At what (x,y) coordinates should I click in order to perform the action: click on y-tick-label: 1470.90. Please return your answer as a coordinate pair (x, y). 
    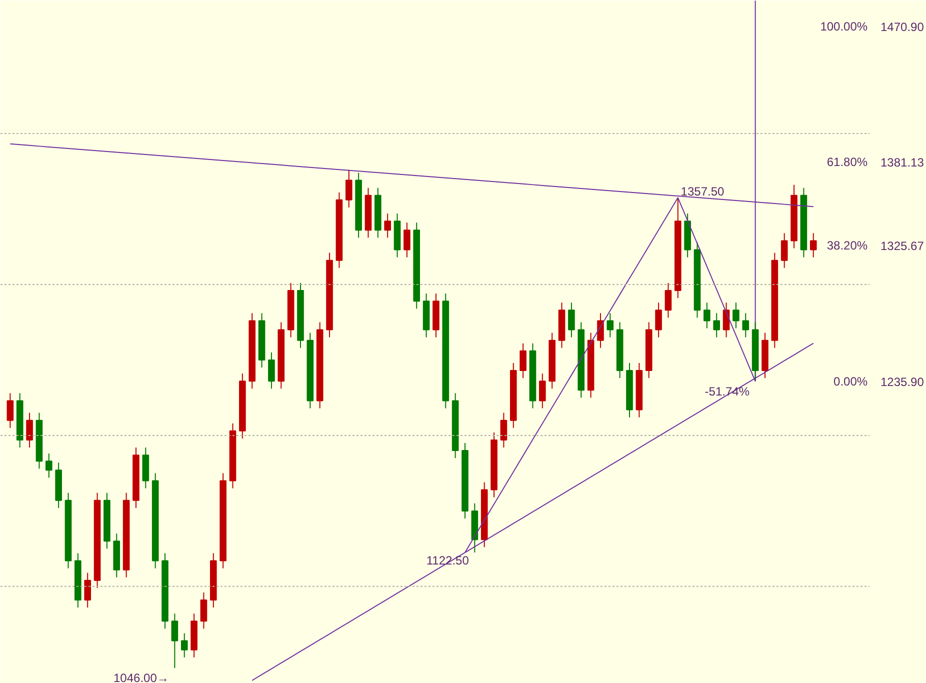
    Looking at the image, I should click on (902, 27).